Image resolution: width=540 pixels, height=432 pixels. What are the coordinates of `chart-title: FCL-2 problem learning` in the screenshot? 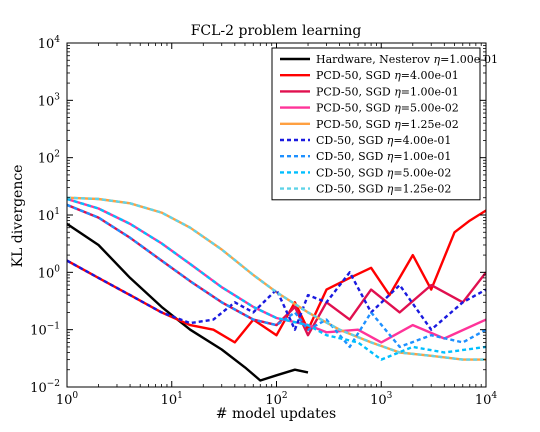 It's located at (276, 31).